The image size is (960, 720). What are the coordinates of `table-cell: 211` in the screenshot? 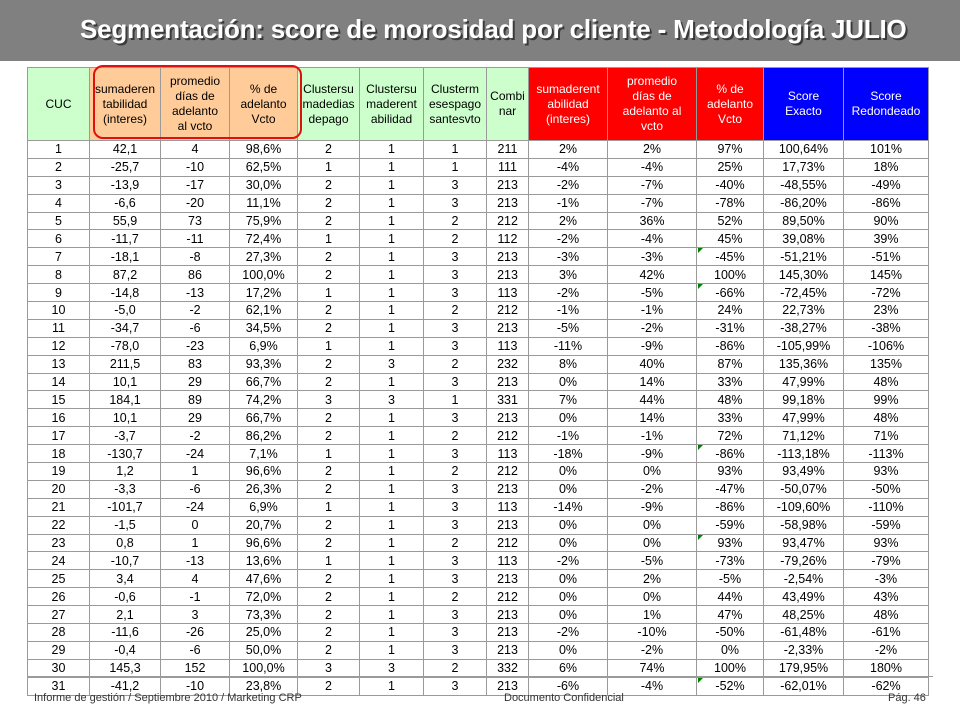 It's located at (507, 149).